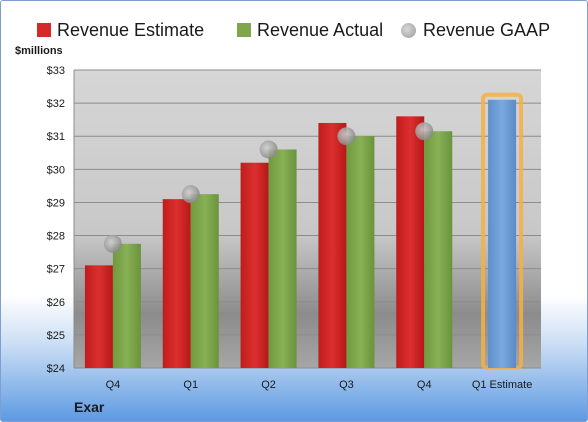 This screenshot has height=422, width=588. I want to click on y-tick-label: $30, so click(56, 170).